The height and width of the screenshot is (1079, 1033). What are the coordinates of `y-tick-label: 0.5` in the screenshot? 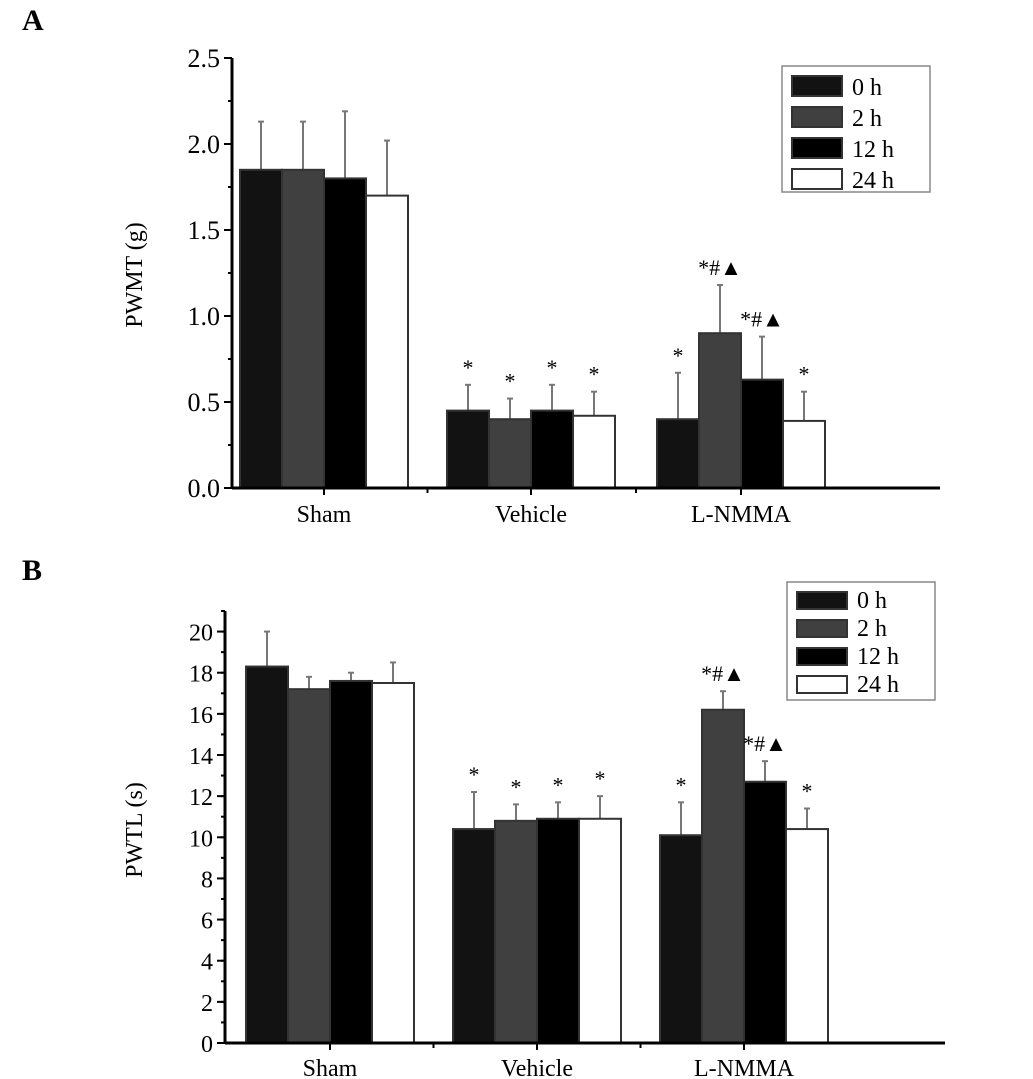 It's located at (204, 402).